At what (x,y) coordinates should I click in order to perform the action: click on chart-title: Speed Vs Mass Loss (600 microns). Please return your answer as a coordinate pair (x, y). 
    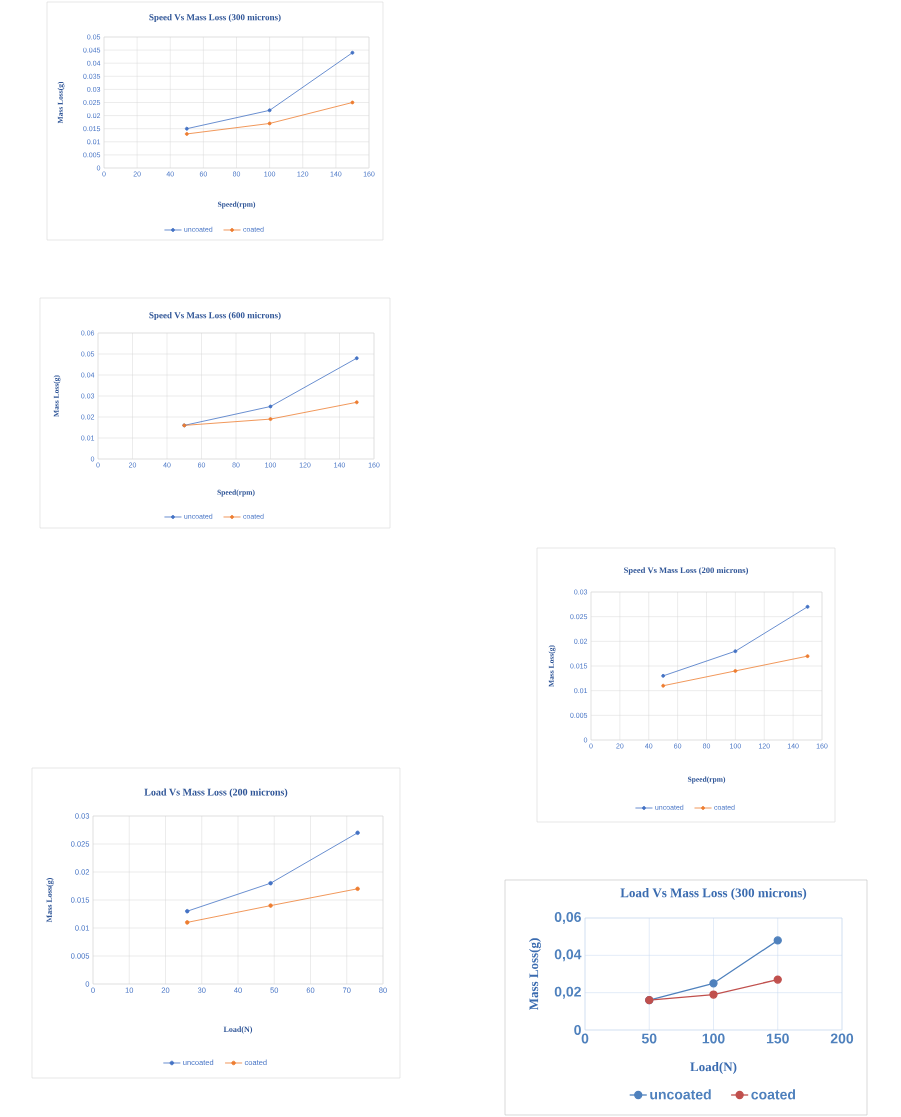
    Looking at the image, I should click on (215, 316).